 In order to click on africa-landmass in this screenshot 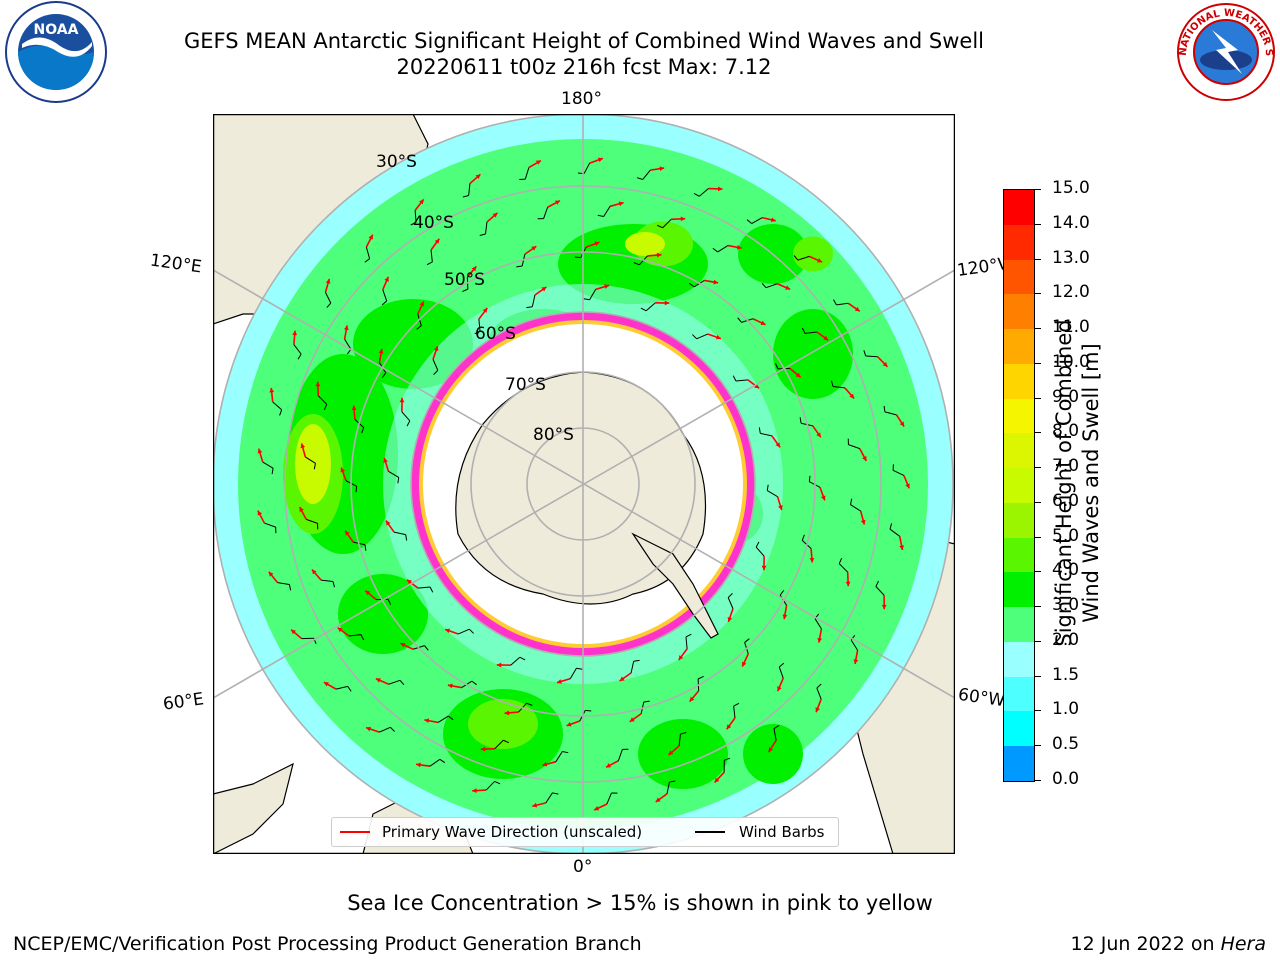, I will do `click(253, 808)`.